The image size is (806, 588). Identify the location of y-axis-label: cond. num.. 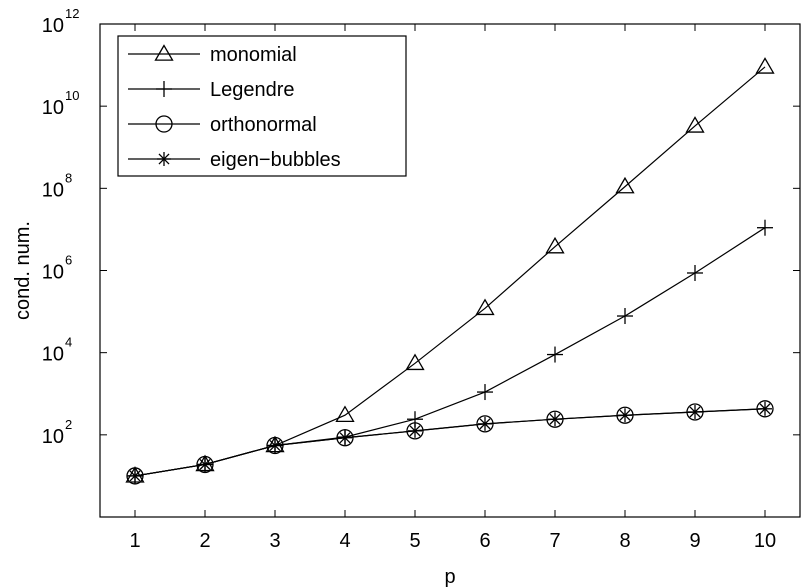
(23, 270).